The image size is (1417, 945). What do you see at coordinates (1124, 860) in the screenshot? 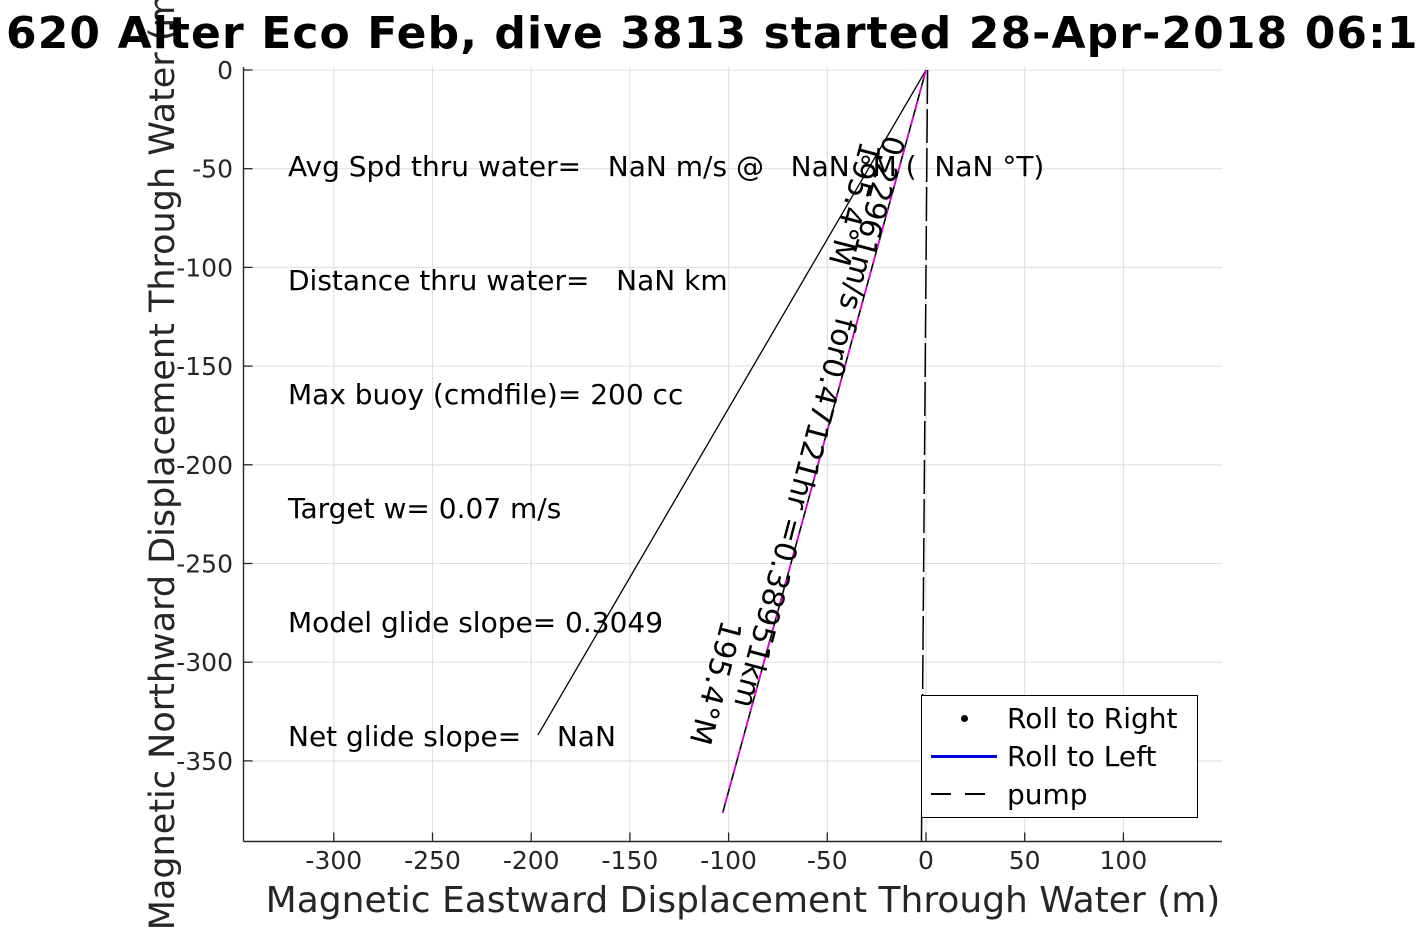
I see `x-tick-label: 100` at bounding box center [1124, 860].